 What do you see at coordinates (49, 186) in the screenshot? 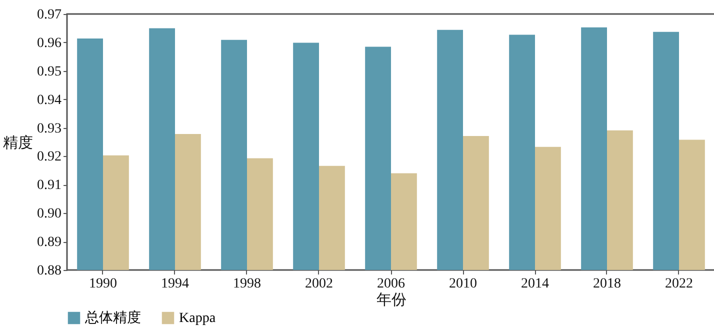
I see `y-tick-label: 0.91` at bounding box center [49, 186].